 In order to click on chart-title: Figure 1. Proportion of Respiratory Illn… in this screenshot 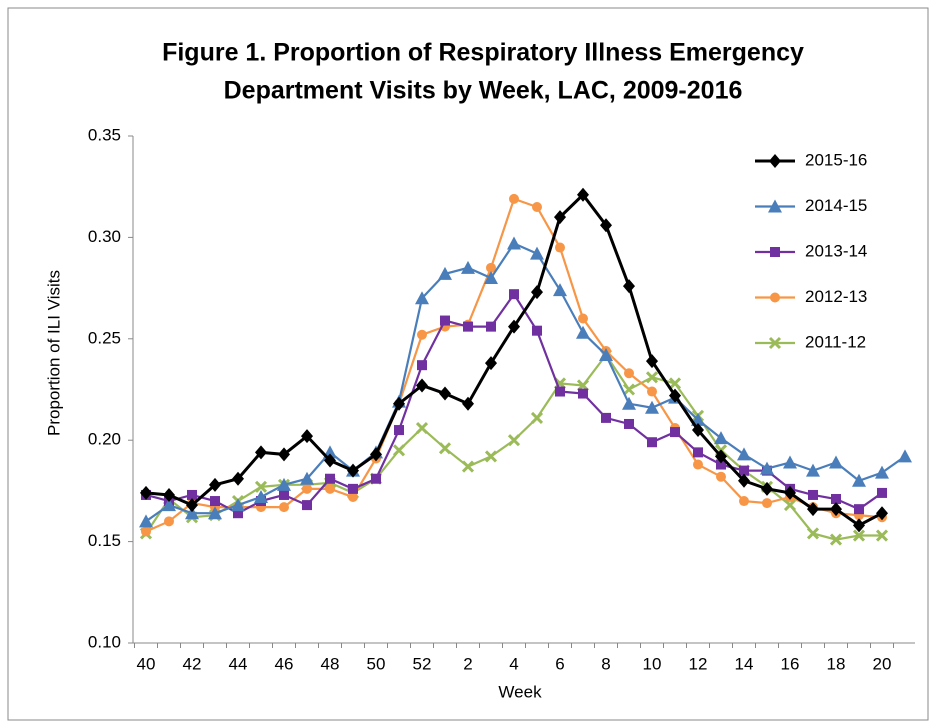, I will do `click(483, 53)`.